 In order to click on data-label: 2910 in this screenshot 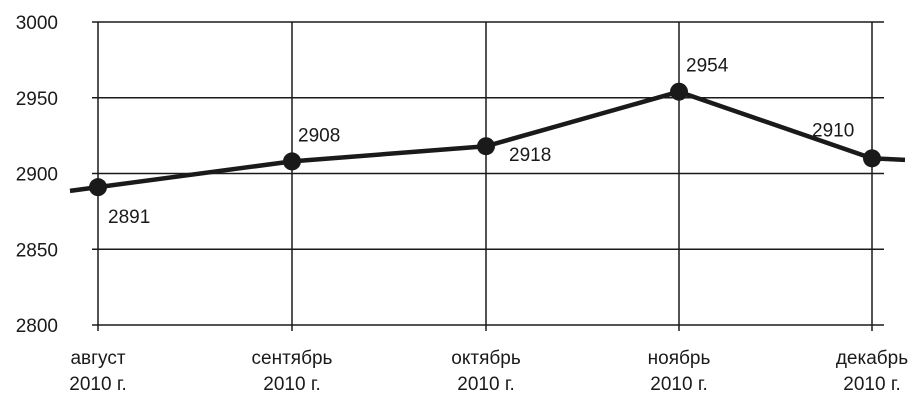, I will do `click(833, 130)`.